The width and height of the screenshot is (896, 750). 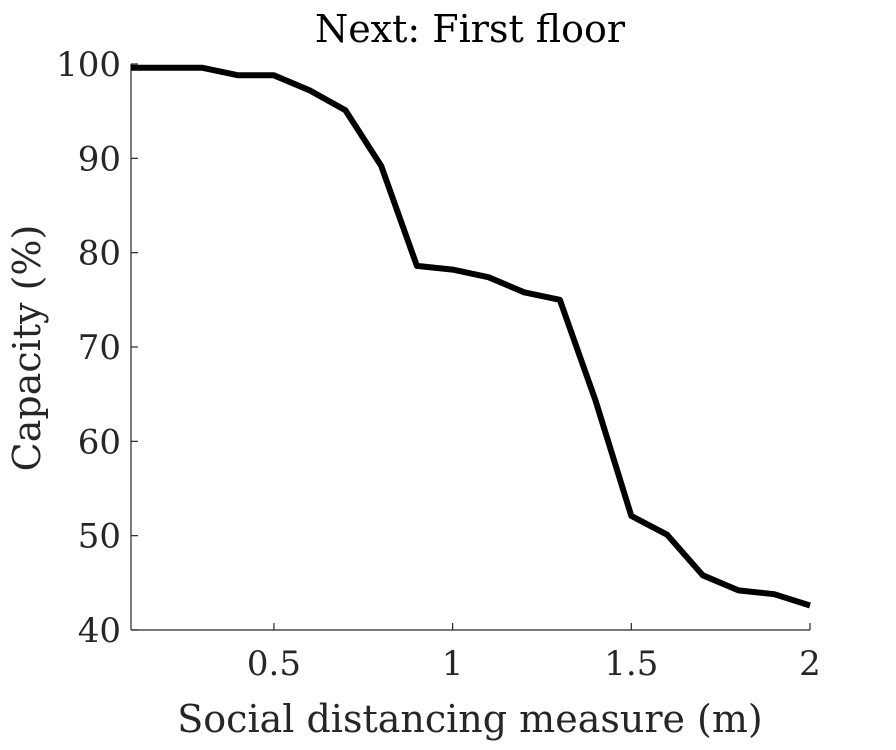 I want to click on y-axis-title: Capacity (%), so click(x=27, y=348).